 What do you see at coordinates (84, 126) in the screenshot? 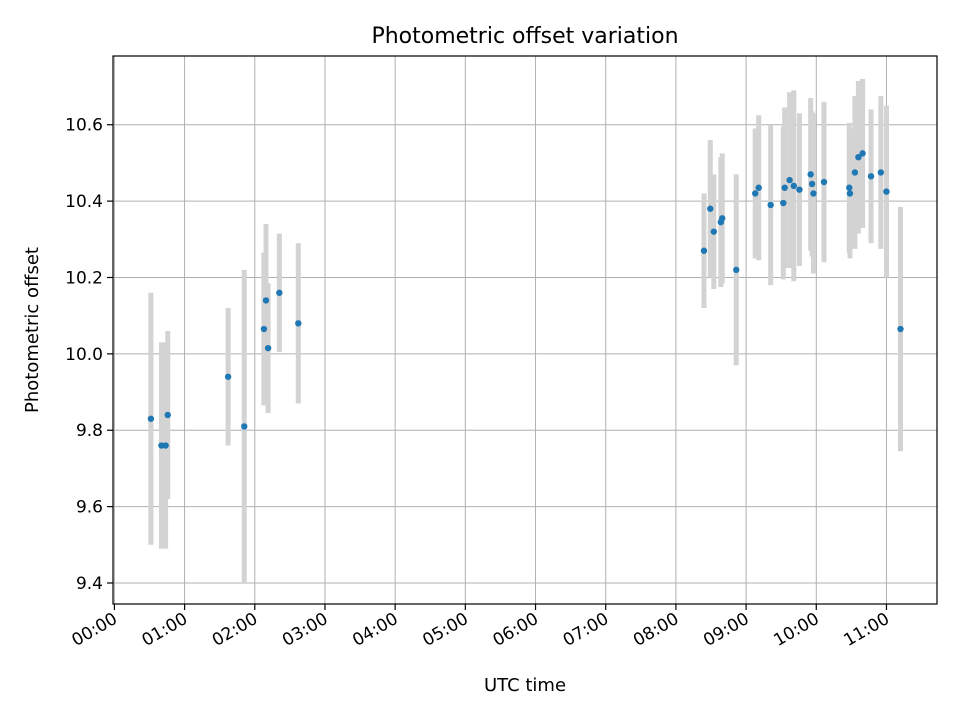
I see `y-tick-label: 10.6` at bounding box center [84, 126].